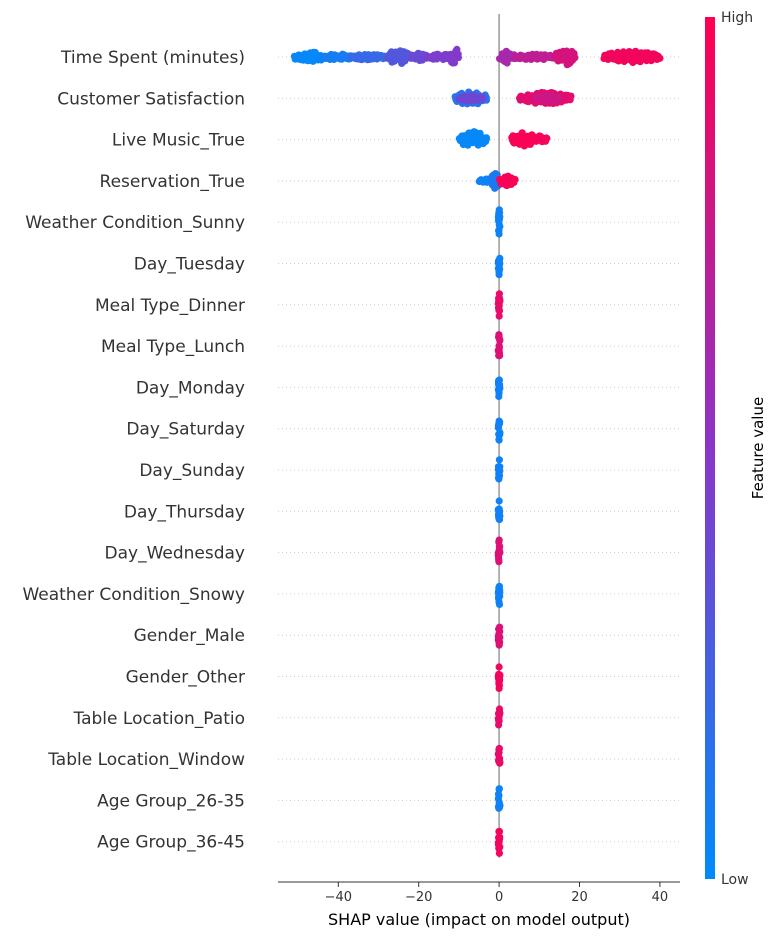 The image size is (783, 940). I want to click on feature-label: Age Group_26-35, so click(171, 801).